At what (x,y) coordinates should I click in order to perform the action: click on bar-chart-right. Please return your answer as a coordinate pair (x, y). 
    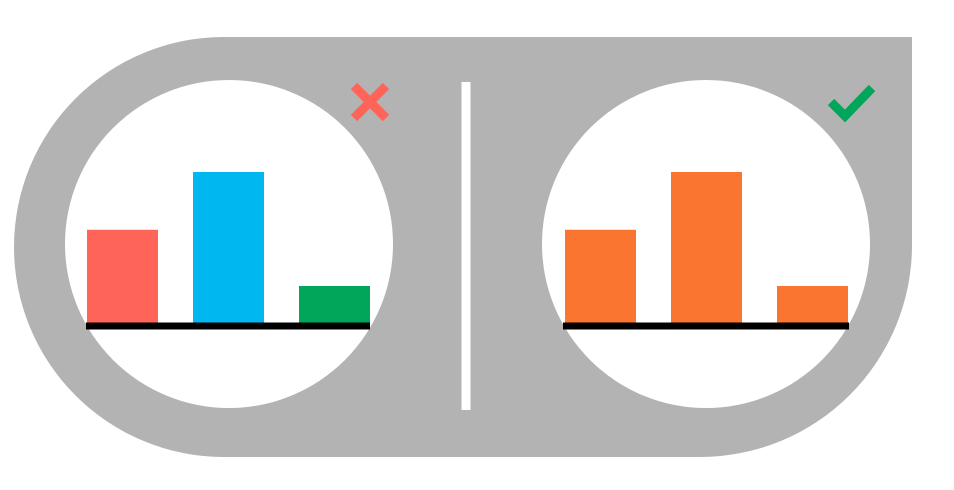
    Looking at the image, I should click on (706, 248).